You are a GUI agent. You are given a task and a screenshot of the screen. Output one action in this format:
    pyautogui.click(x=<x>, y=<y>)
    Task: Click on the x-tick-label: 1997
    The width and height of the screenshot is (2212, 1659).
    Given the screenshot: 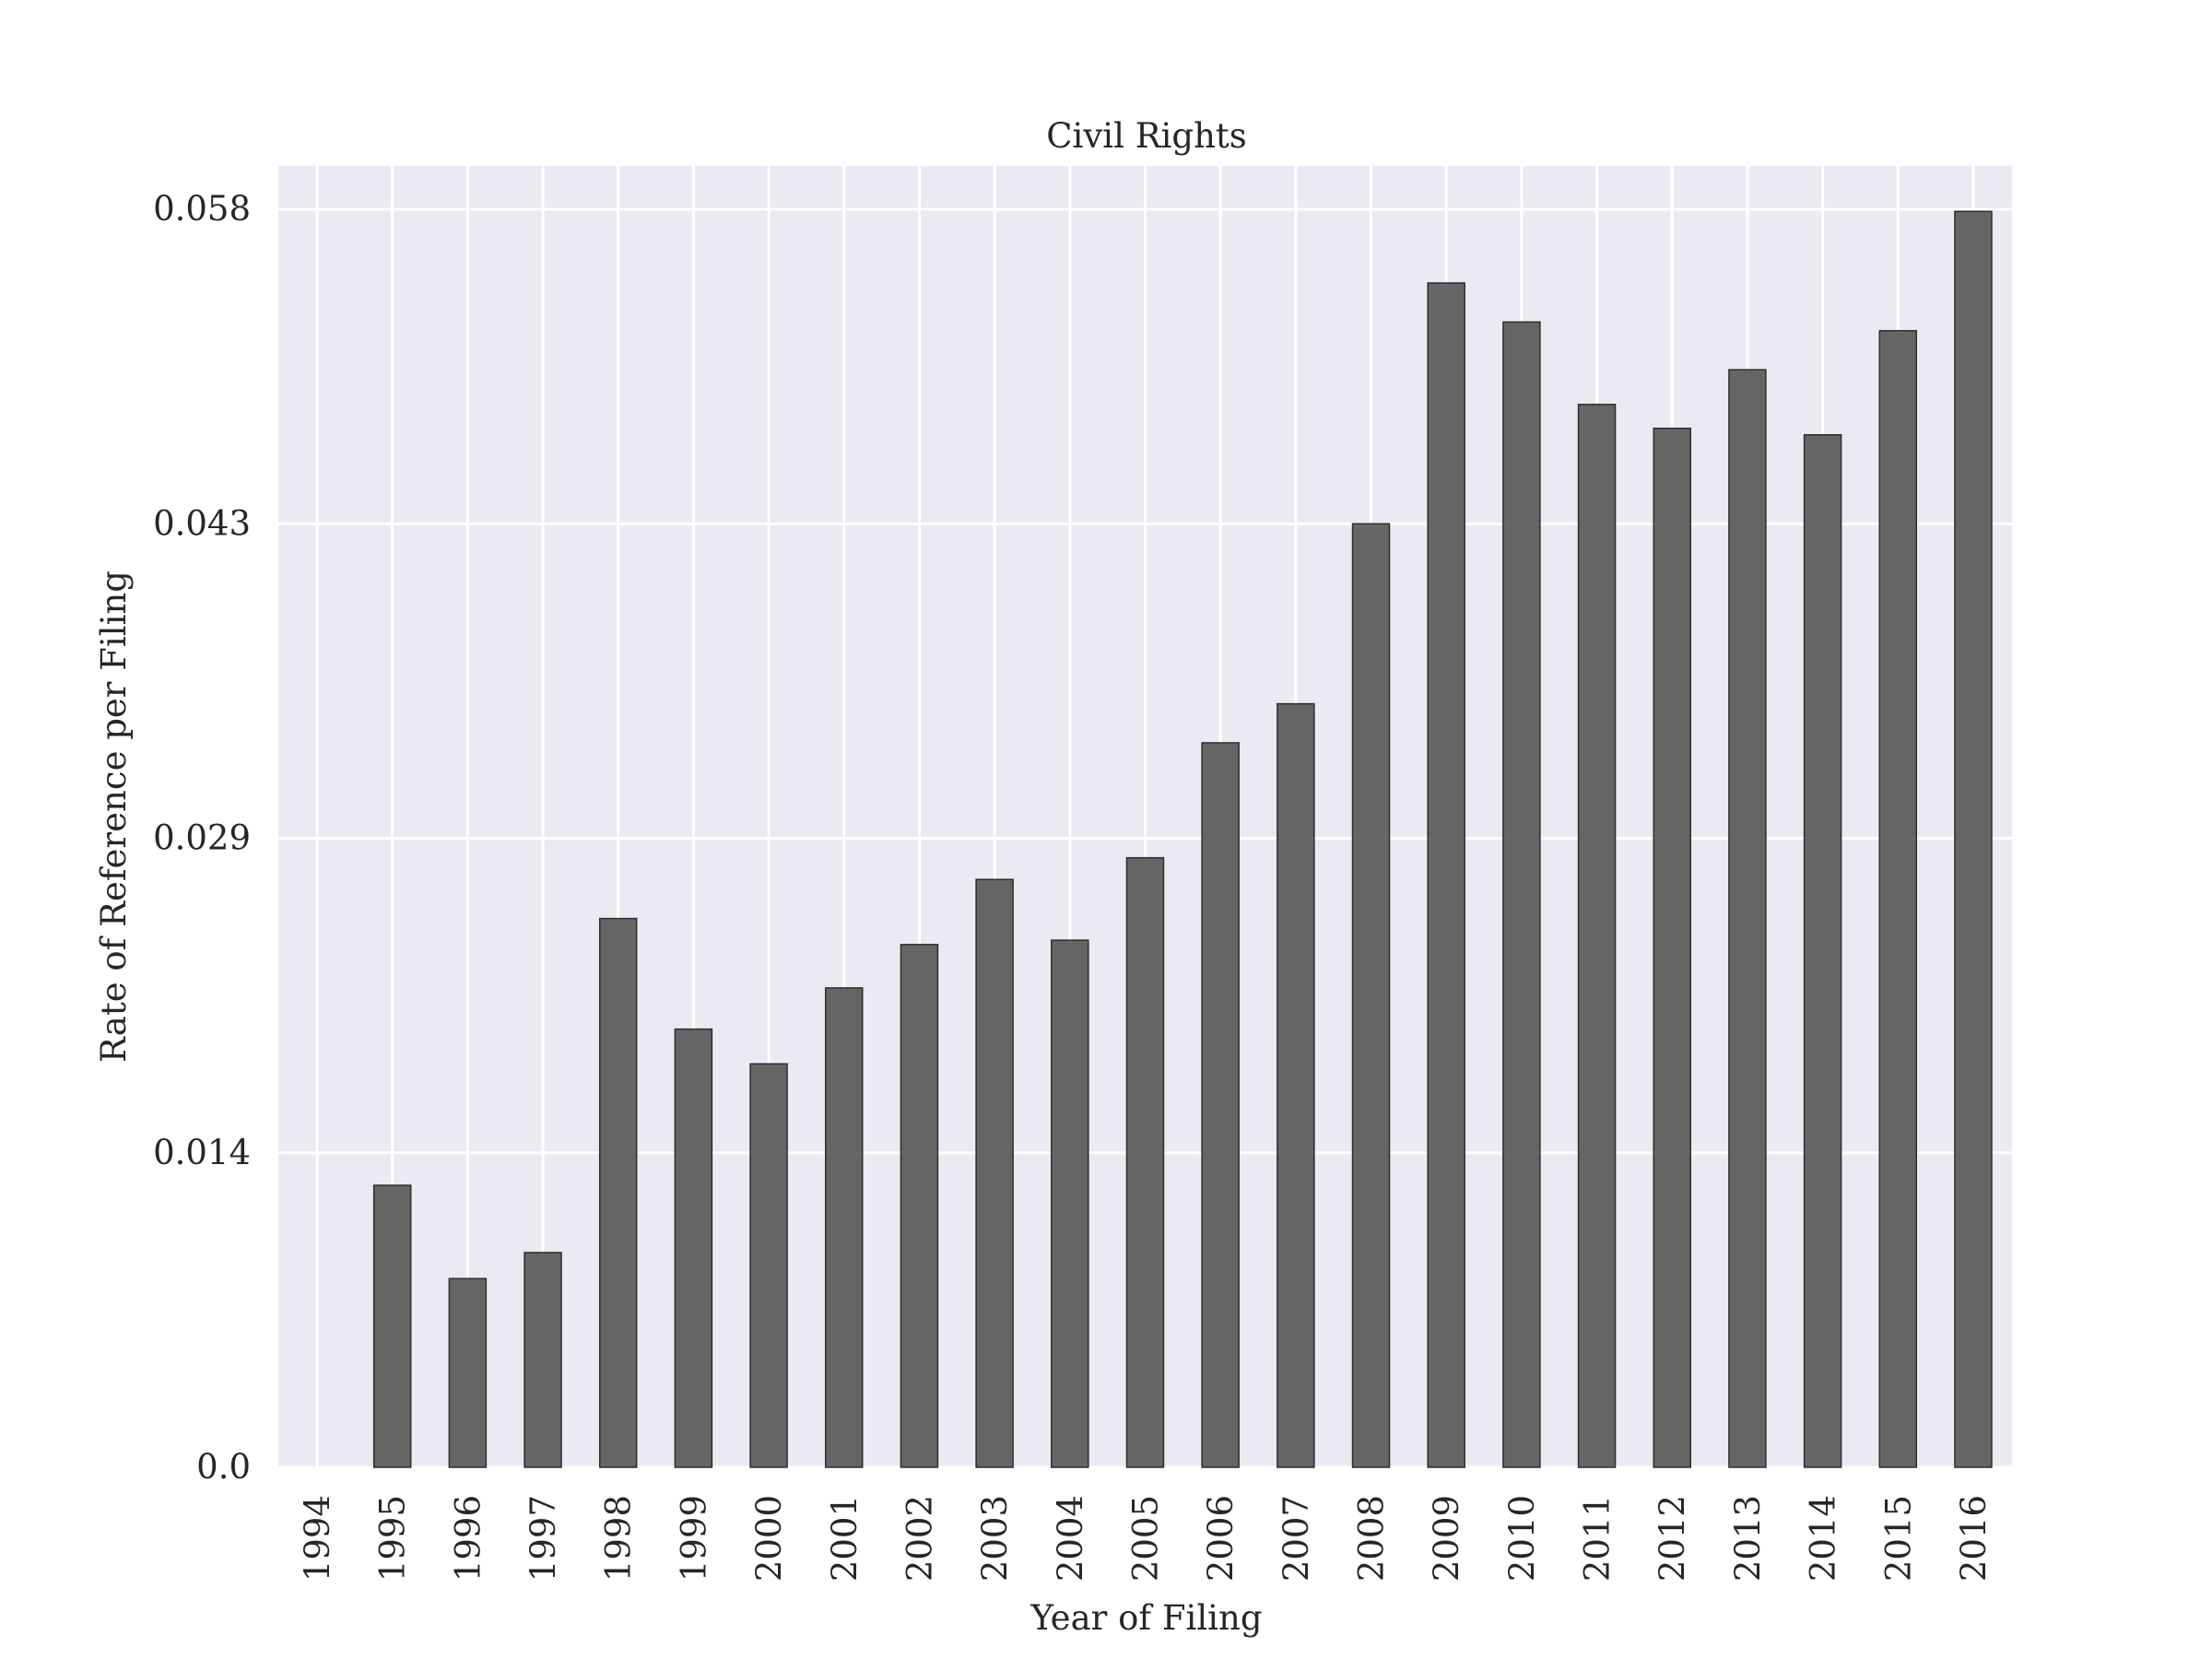 What is the action you would take?
    pyautogui.click(x=543, y=1538)
    